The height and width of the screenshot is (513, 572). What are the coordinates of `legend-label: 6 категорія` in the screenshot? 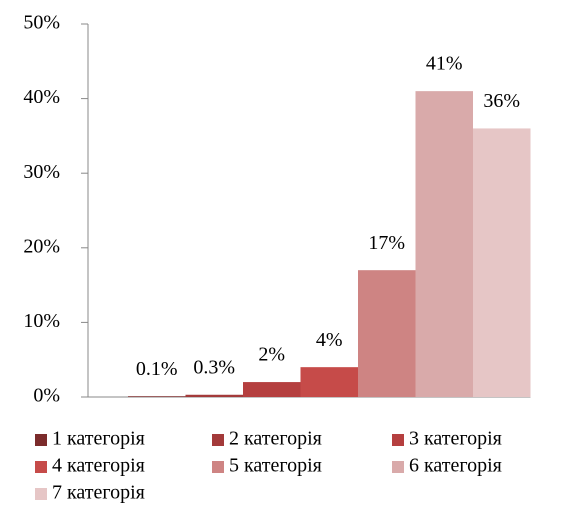 It's located at (455, 466).